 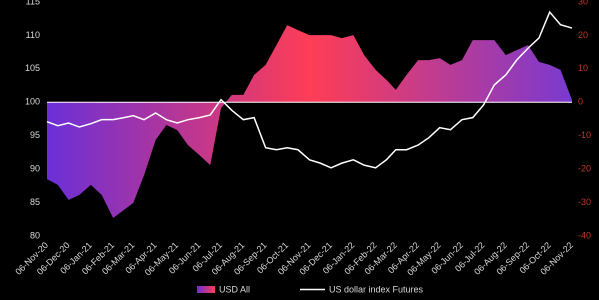 I want to click on y-tick-label: 90, so click(x=35, y=169).